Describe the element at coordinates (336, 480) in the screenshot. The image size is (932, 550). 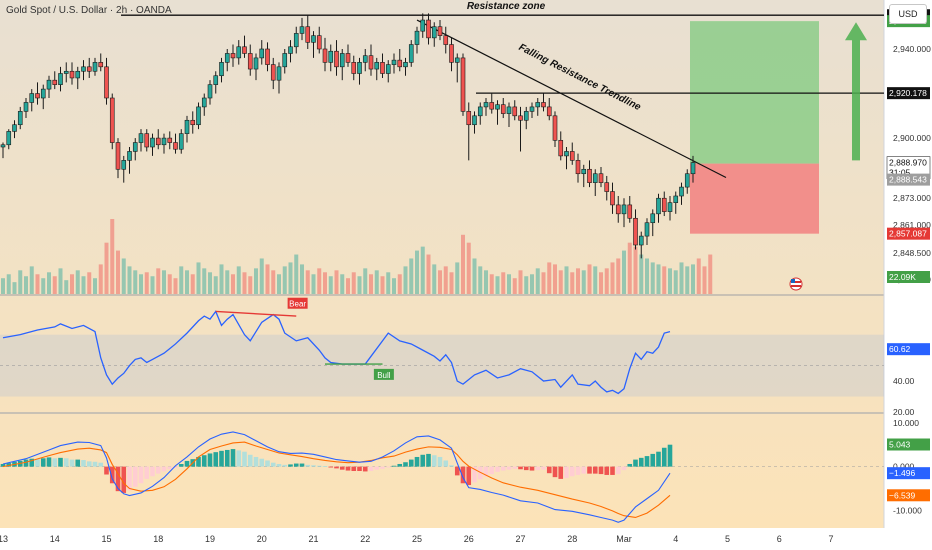
I see `signal-line` at that location.